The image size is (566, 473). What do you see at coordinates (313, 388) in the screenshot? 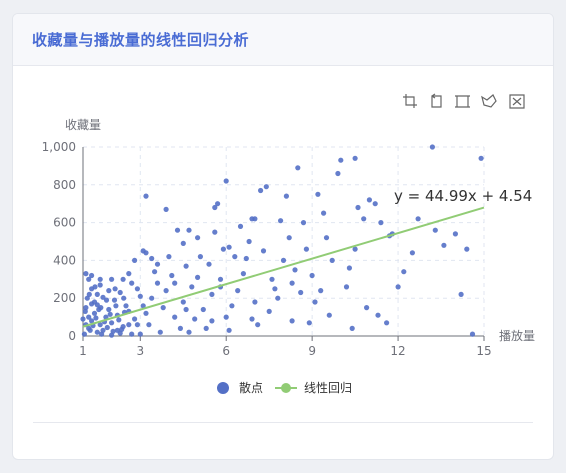
I see `legend-item-regression: 线性回归` at bounding box center [313, 388].